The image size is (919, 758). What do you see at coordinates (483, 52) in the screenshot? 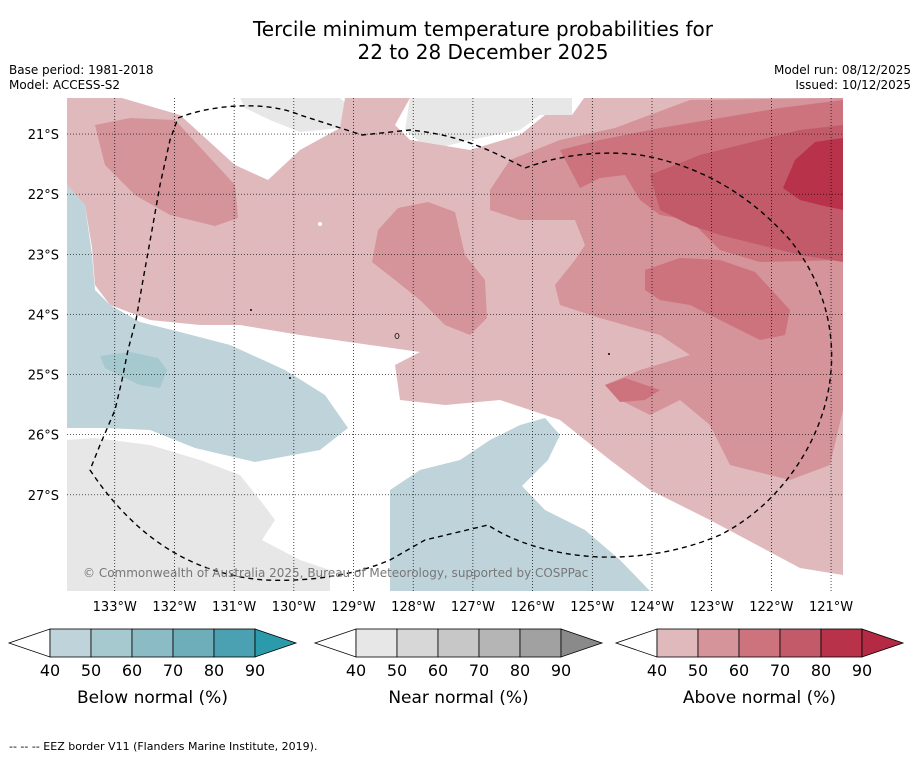
I see `title-line-2: 22 to 28 December 2025` at bounding box center [483, 52].